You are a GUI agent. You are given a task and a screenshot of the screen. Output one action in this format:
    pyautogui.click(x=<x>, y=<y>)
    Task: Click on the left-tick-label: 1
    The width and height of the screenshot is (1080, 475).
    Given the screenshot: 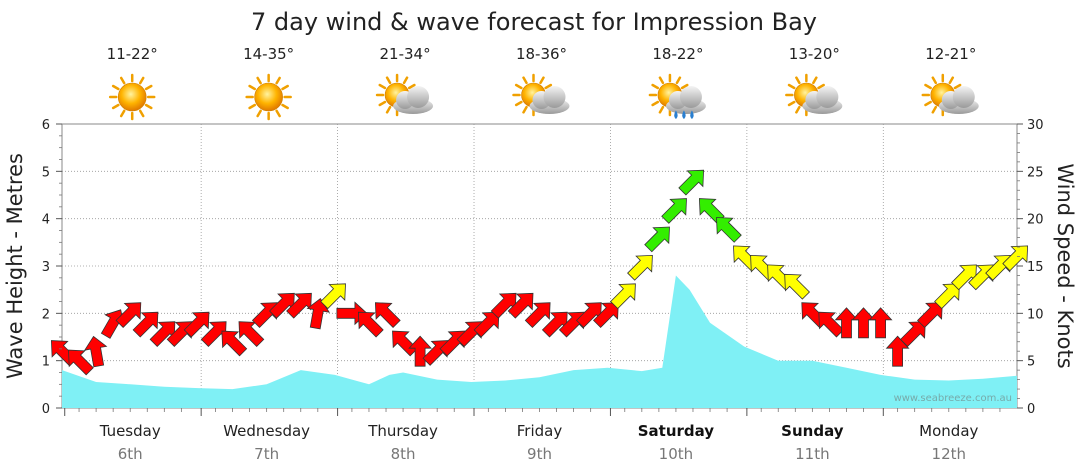 What is the action you would take?
    pyautogui.click(x=46, y=362)
    